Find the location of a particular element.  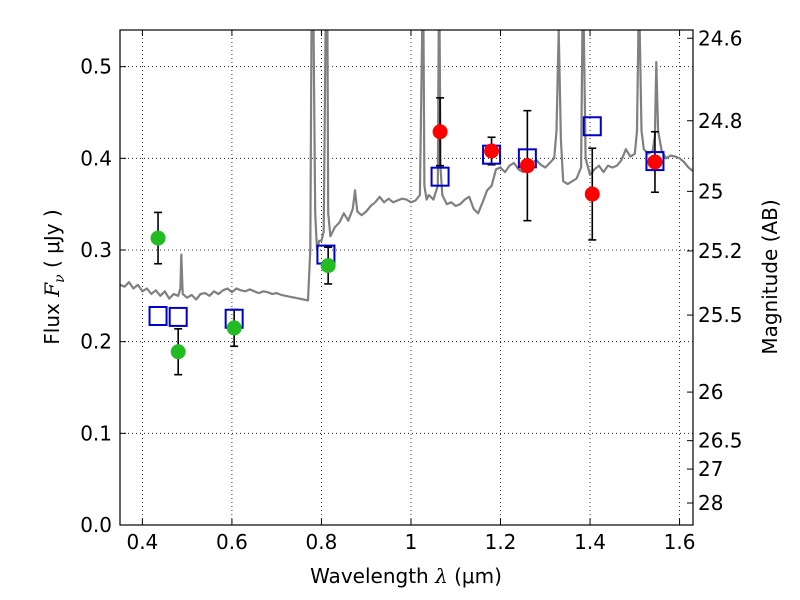

x-tick-label: 0.4 is located at coordinates (142, 542).